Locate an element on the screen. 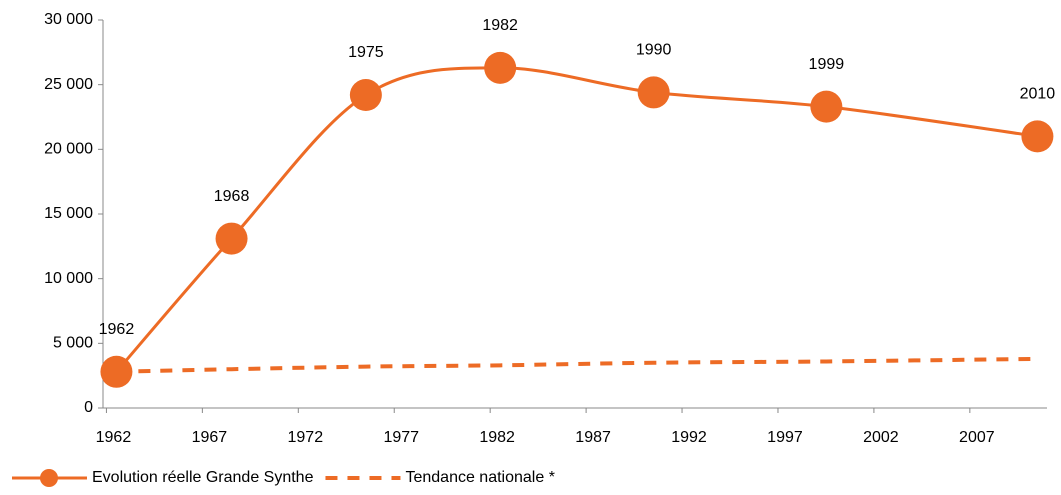 The width and height of the screenshot is (1061, 495). series-line is located at coordinates (577, 365).